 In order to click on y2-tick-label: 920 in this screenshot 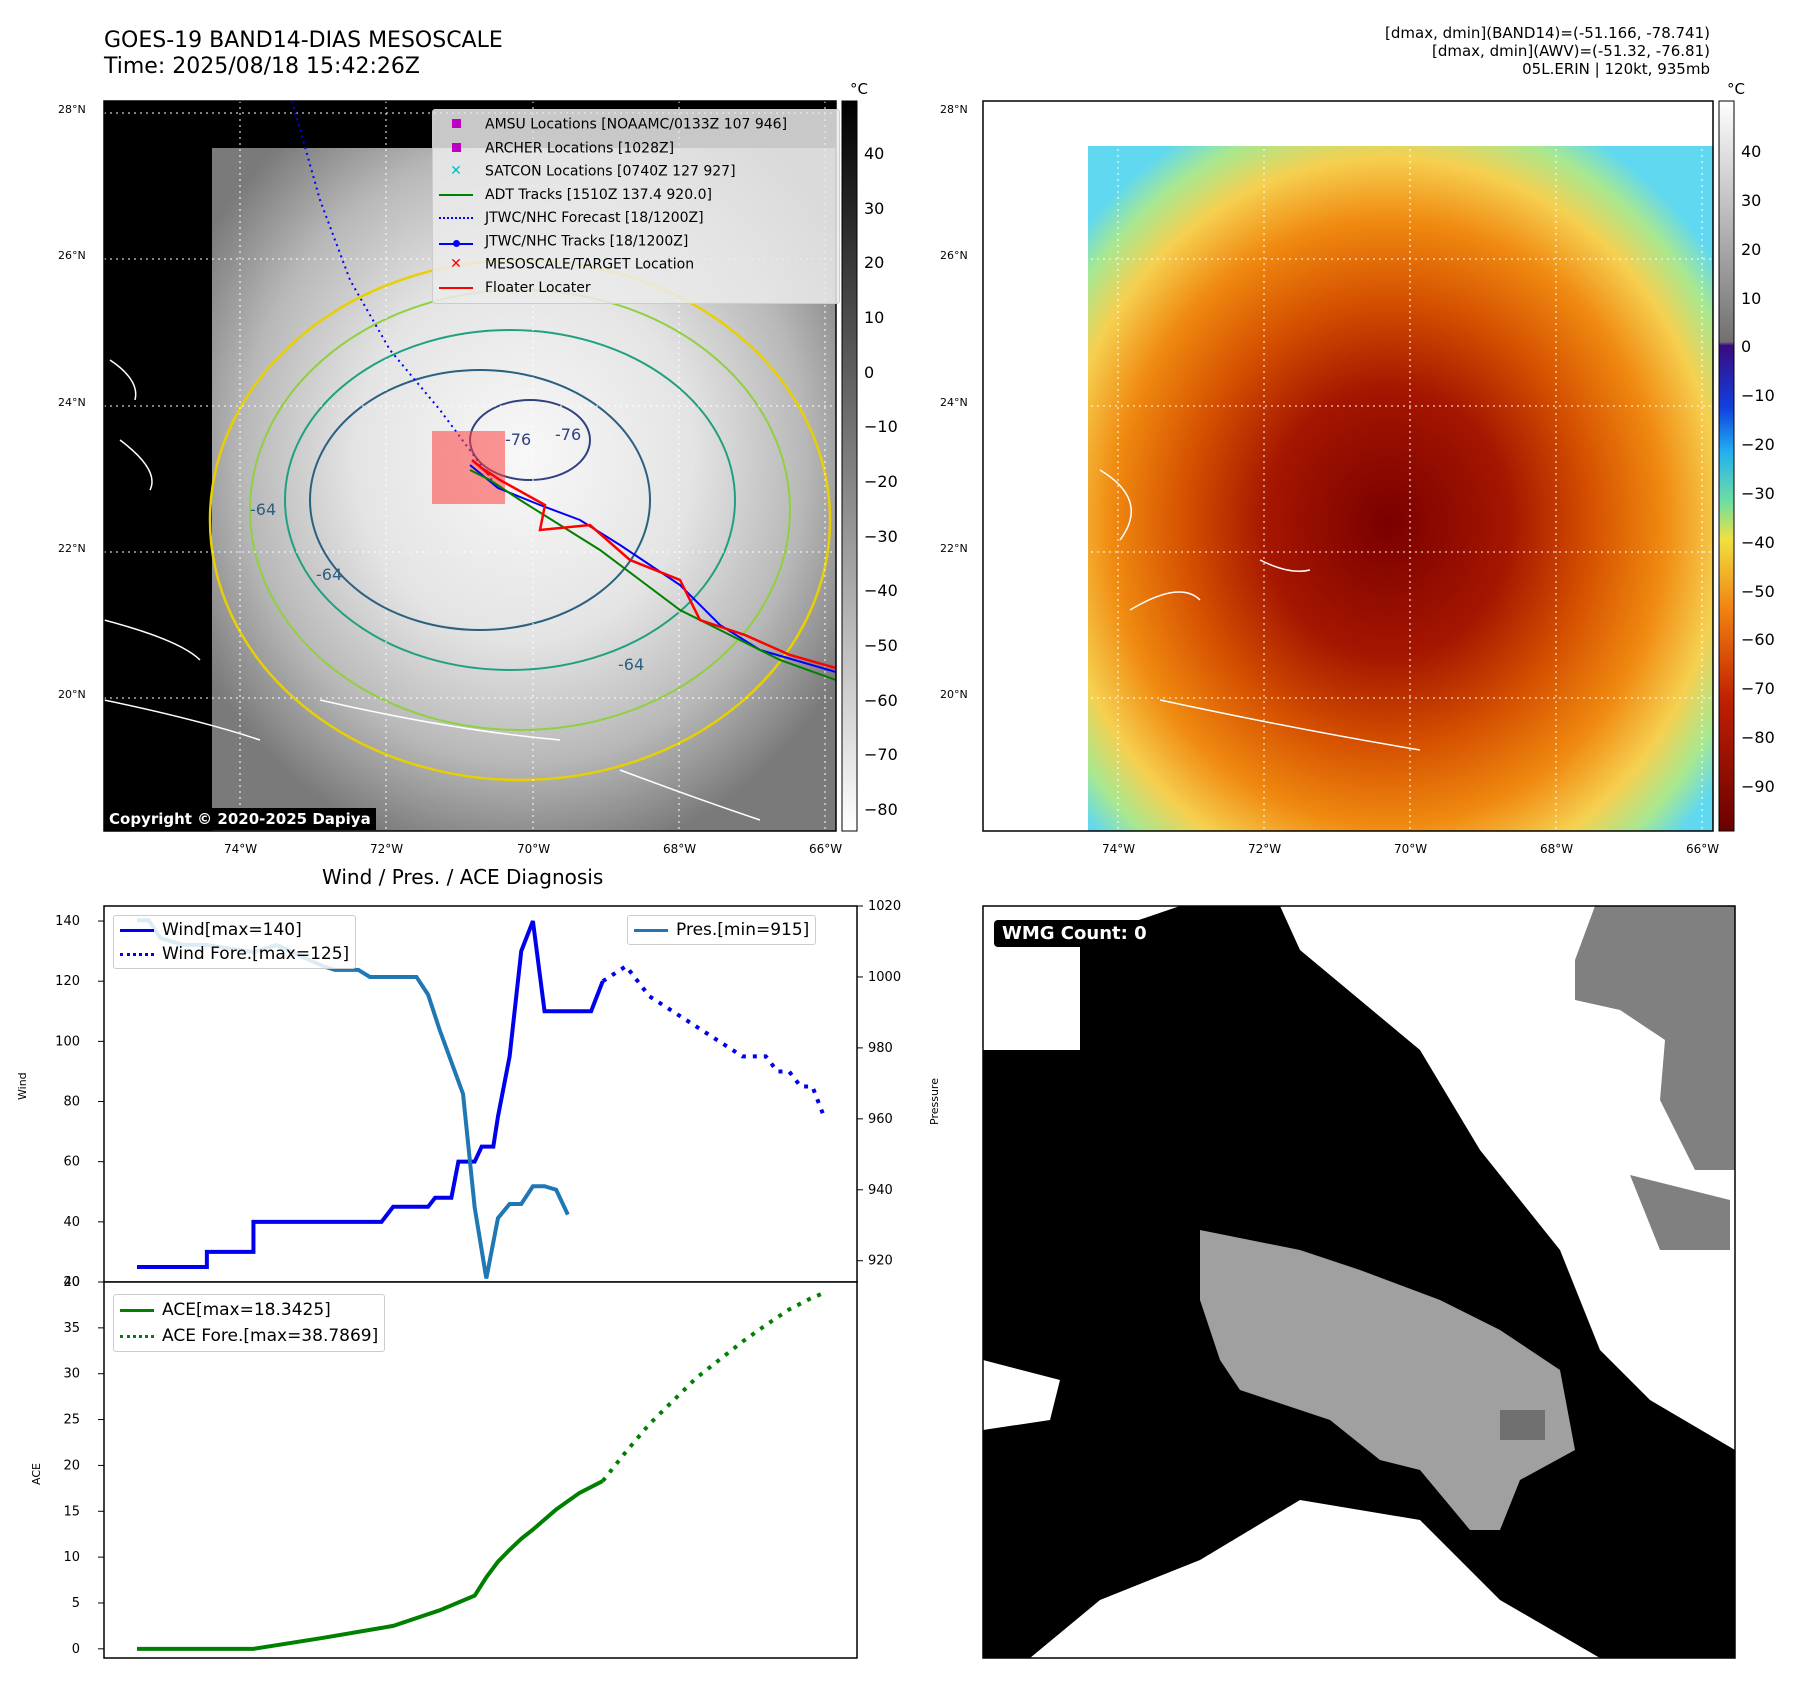, I will do `click(880, 1261)`.